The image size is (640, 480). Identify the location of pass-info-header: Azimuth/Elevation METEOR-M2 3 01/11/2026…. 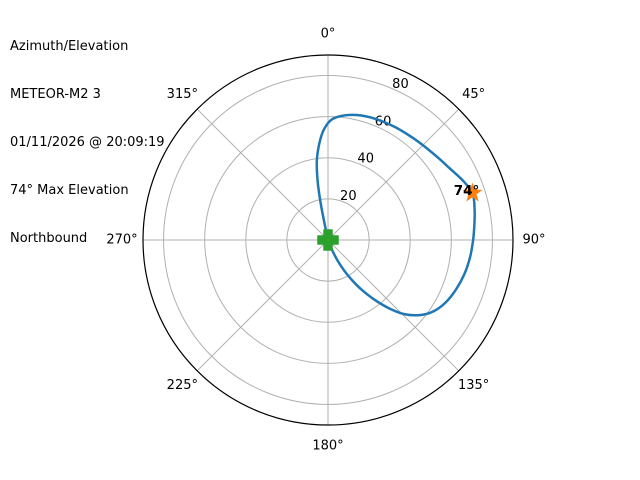
(87, 143).